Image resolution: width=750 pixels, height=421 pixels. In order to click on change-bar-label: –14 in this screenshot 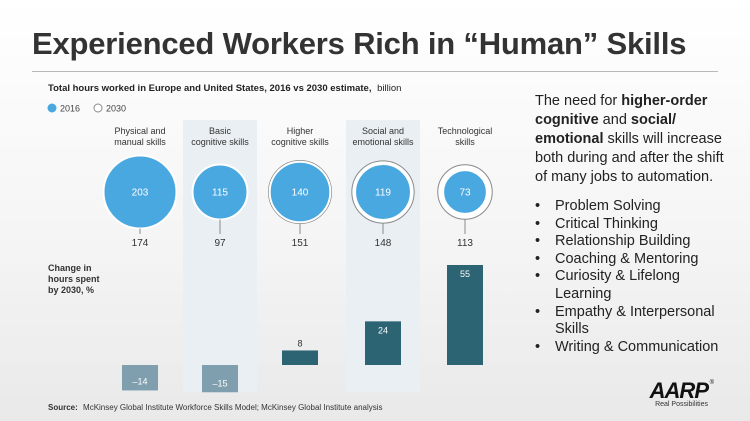, I will do `click(139, 381)`.